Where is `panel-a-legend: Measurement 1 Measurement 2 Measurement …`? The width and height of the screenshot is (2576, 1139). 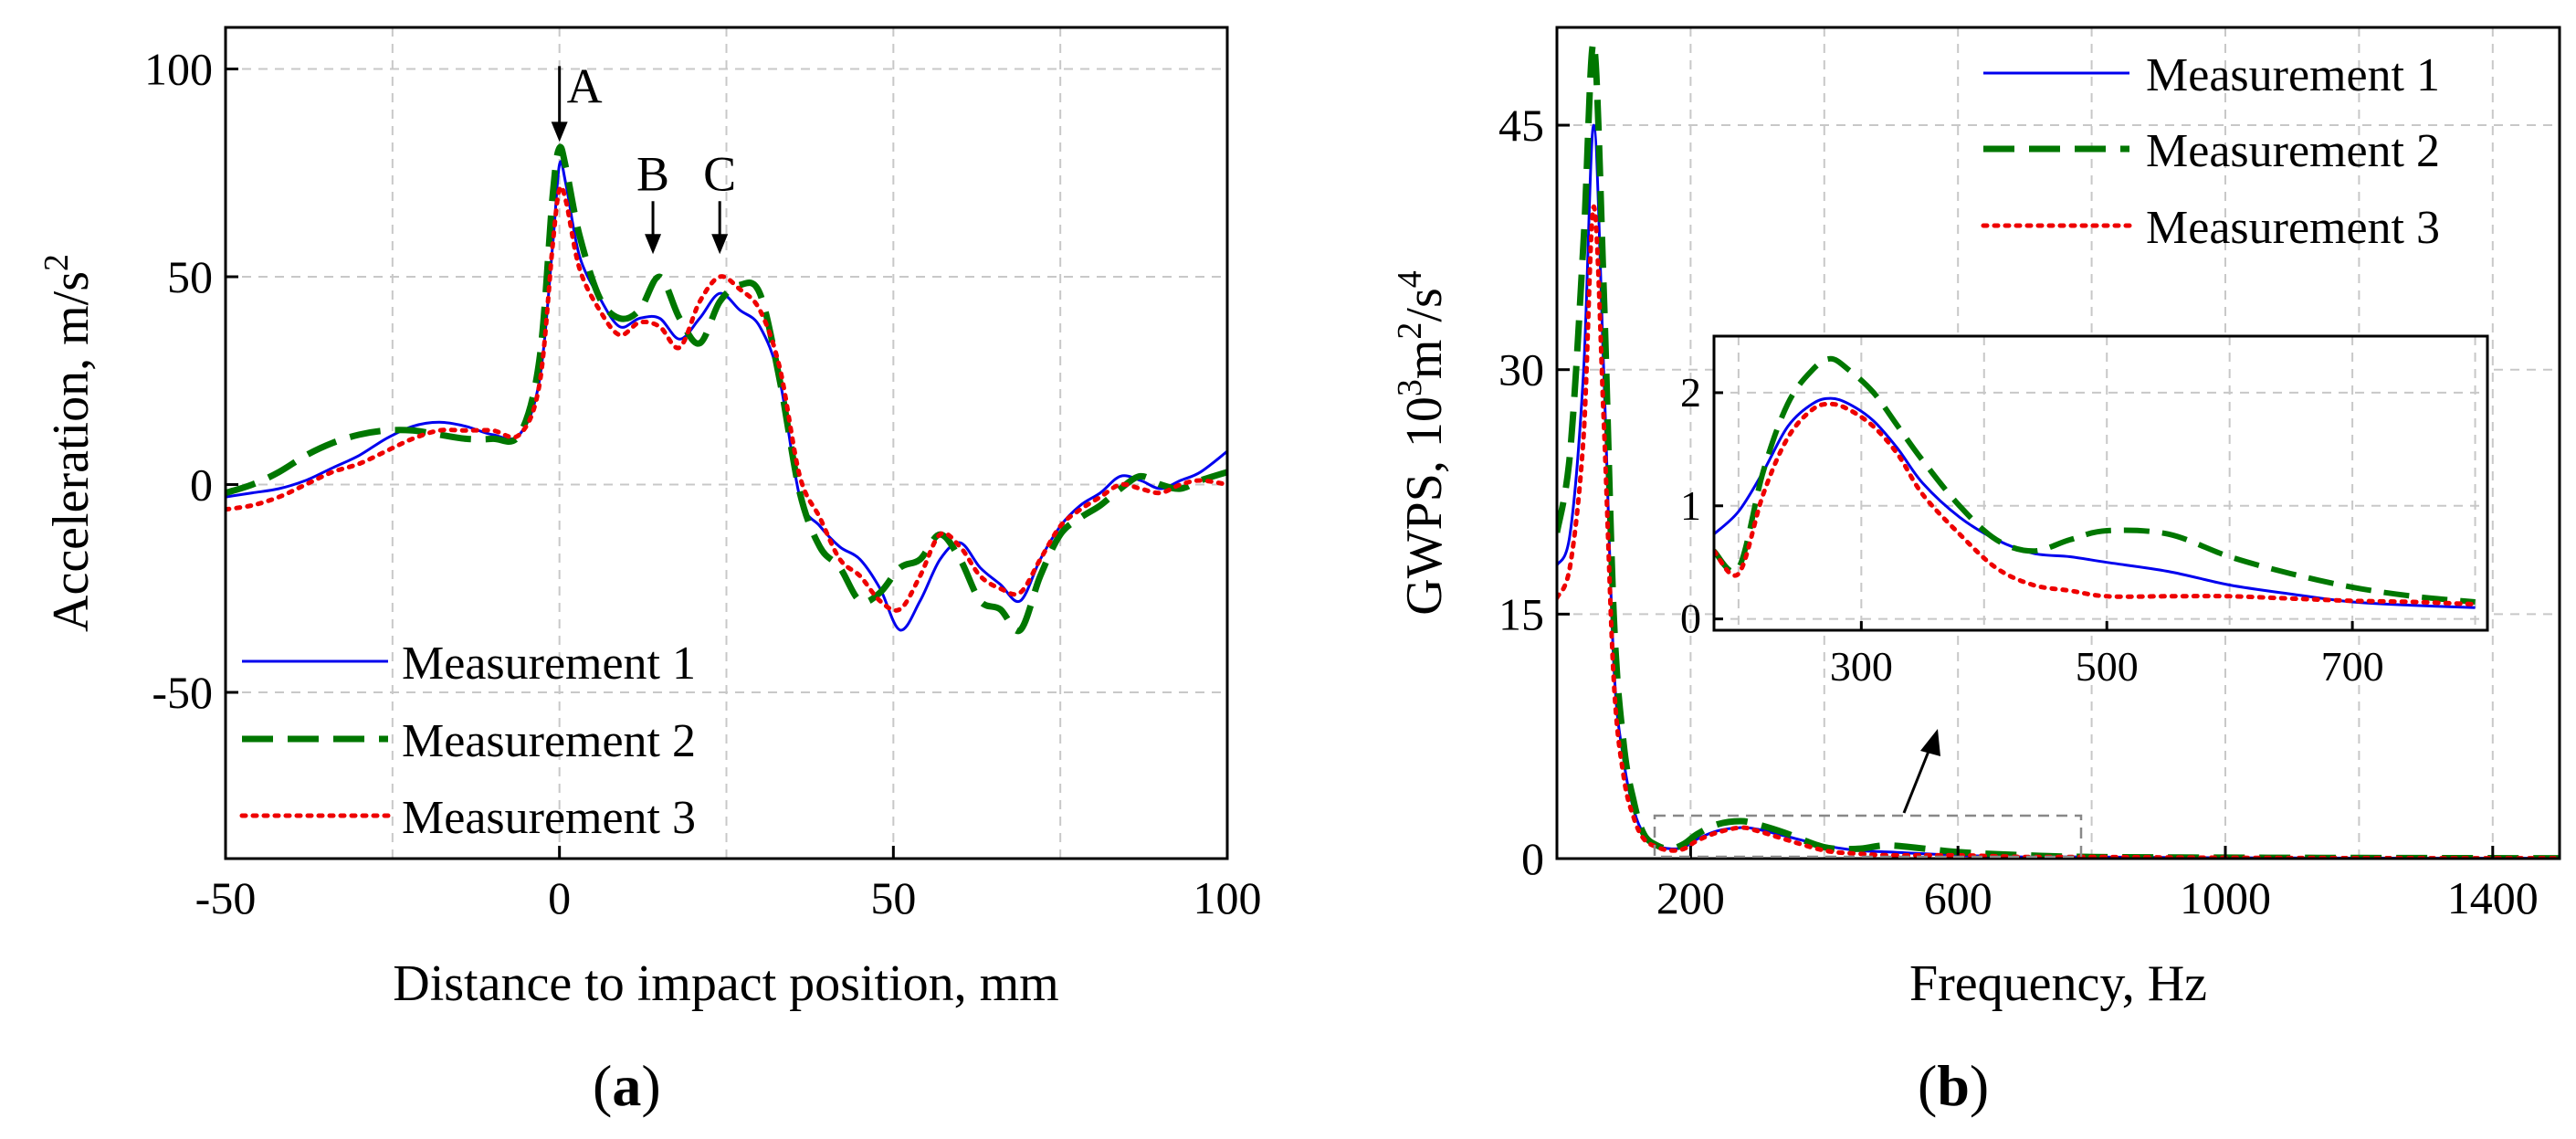 panel-a-legend: Measurement 1 Measurement 2 Measurement … is located at coordinates (467, 741).